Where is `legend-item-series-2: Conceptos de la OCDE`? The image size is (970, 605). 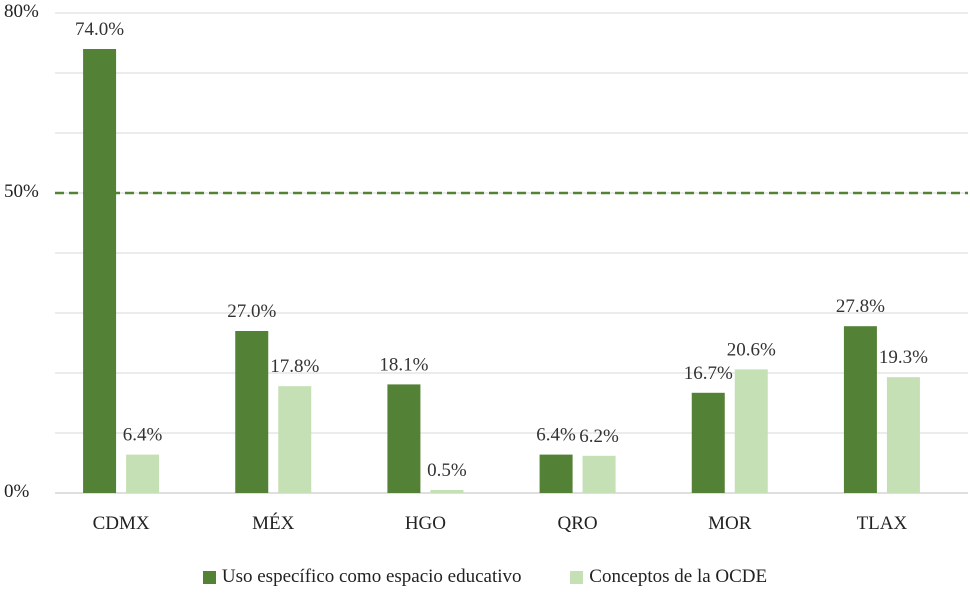
legend-item-series-2: Conceptos de la OCDE is located at coordinates (668, 577).